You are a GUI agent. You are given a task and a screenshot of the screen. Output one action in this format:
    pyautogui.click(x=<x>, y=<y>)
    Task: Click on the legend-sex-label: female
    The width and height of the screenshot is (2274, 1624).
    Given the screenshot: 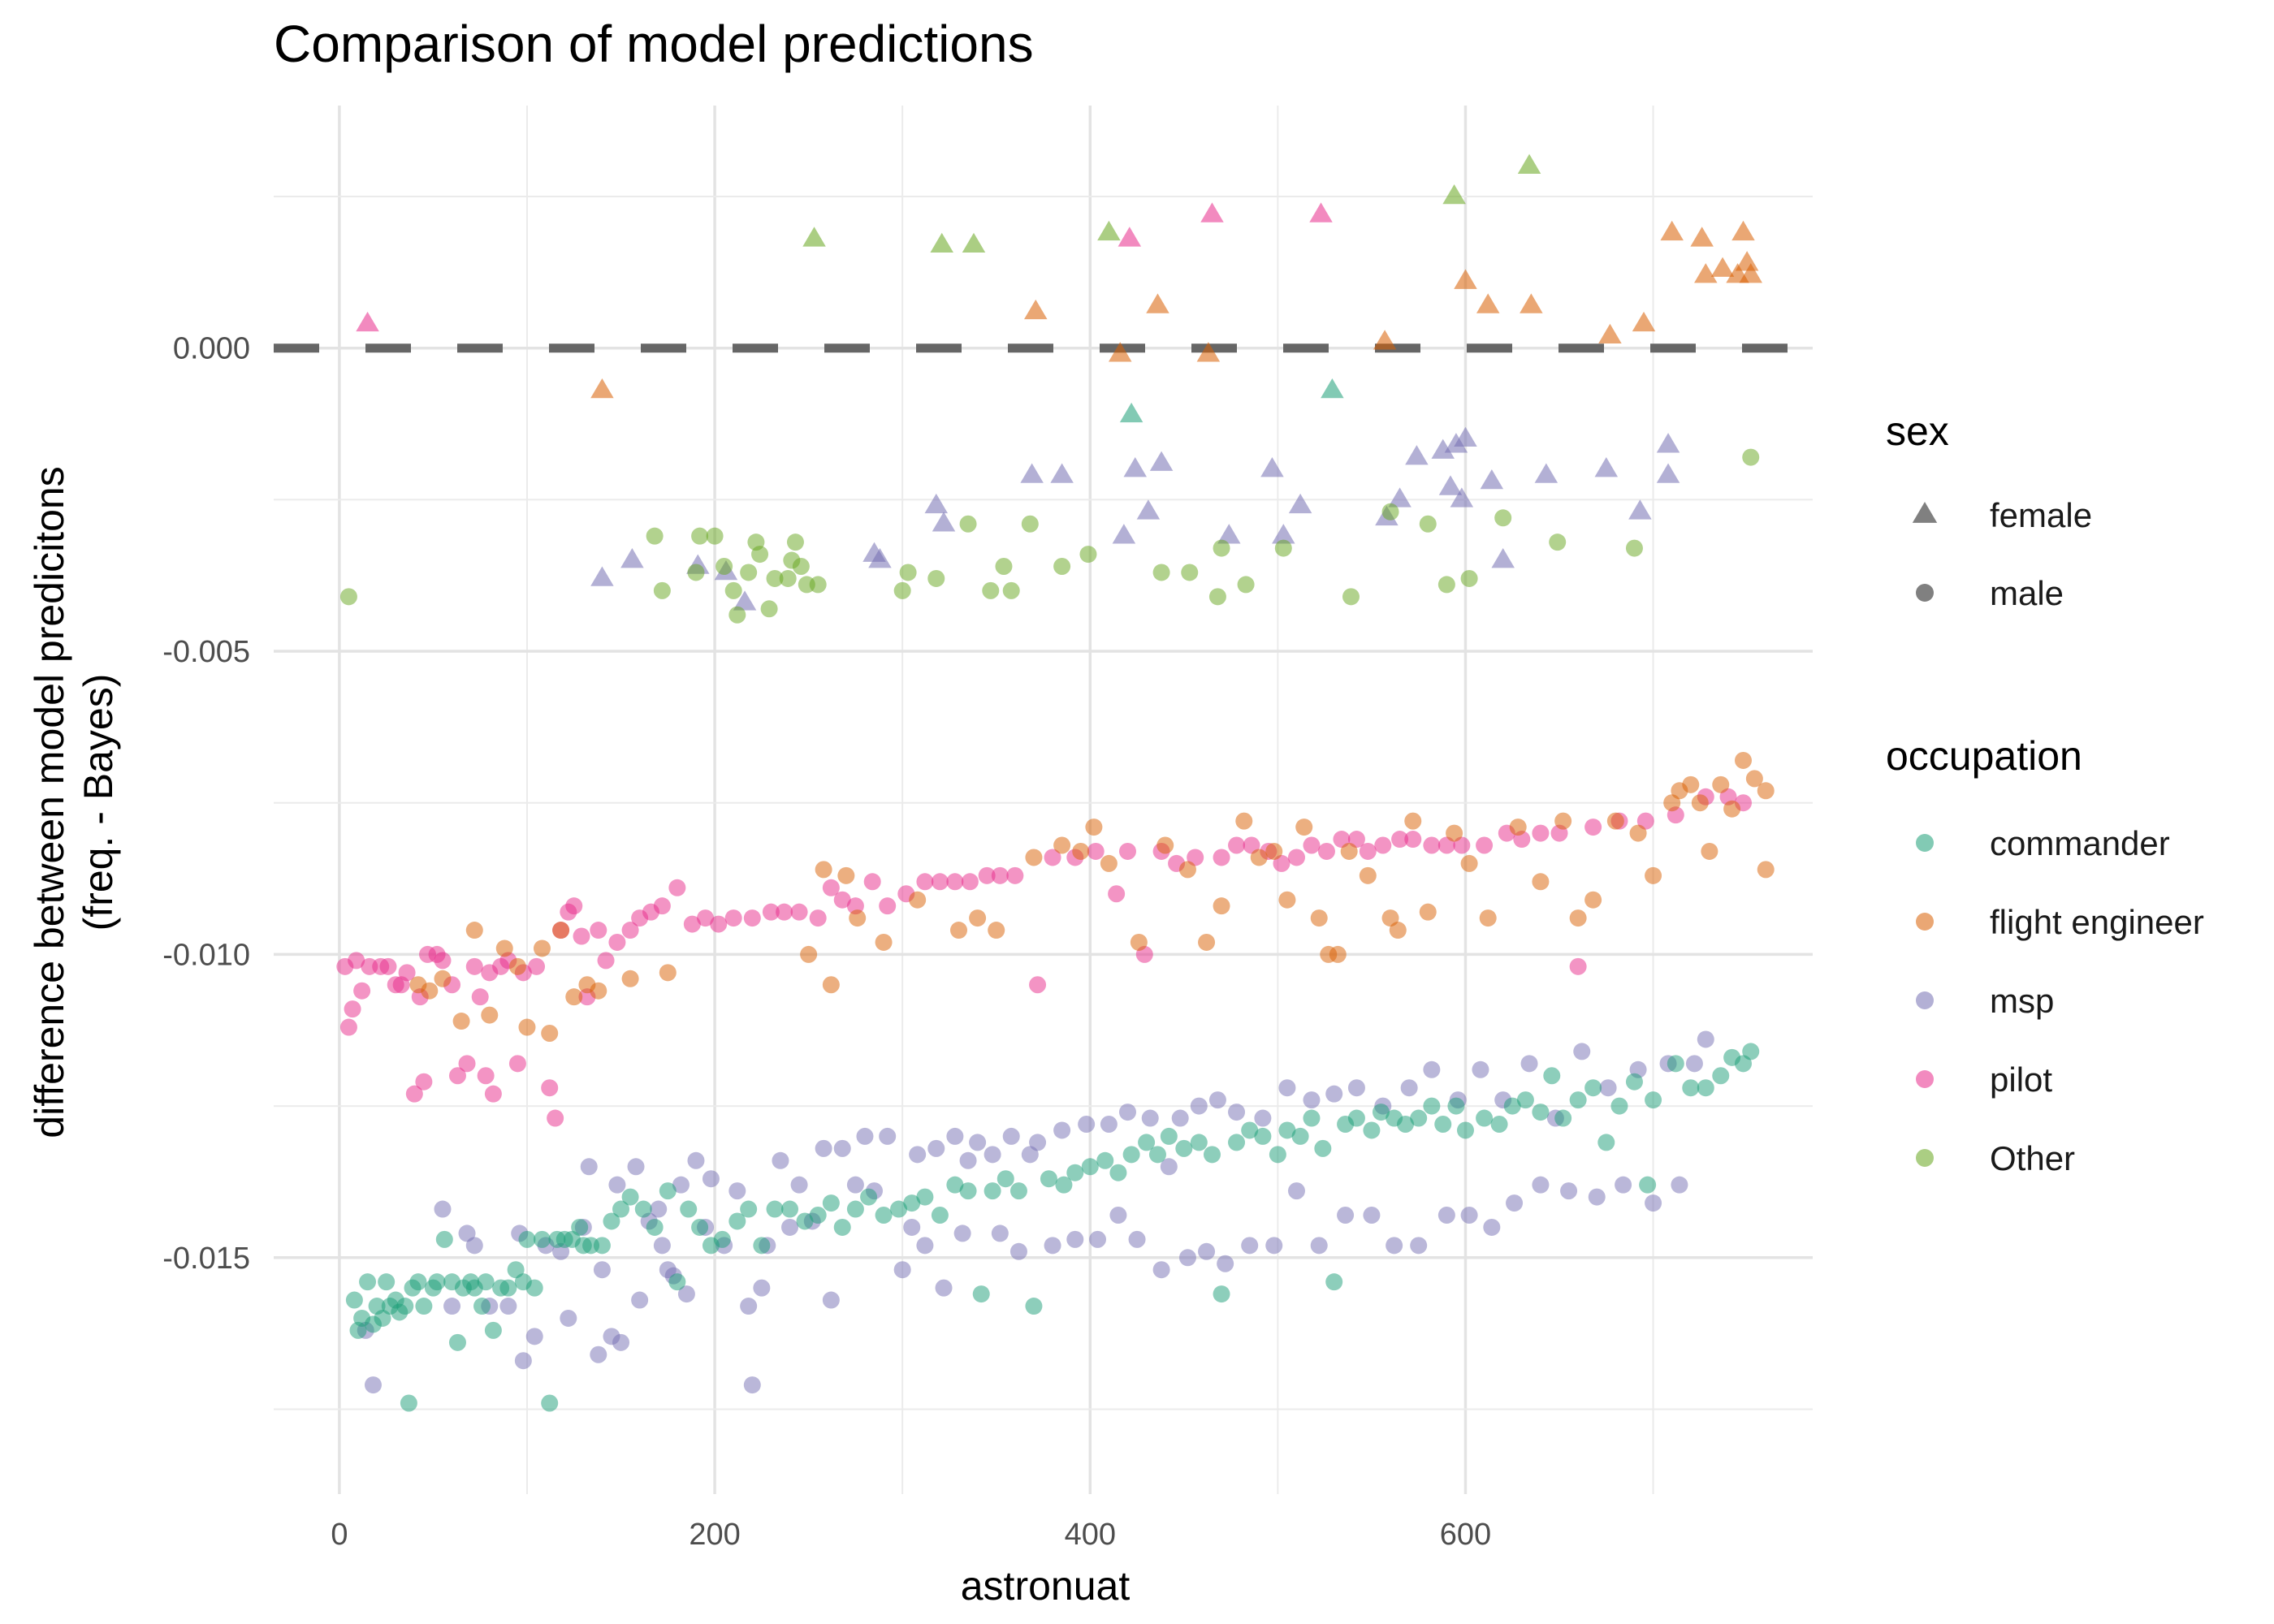 What is the action you would take?
    pyautogui.click(x=2041, y=515)
    